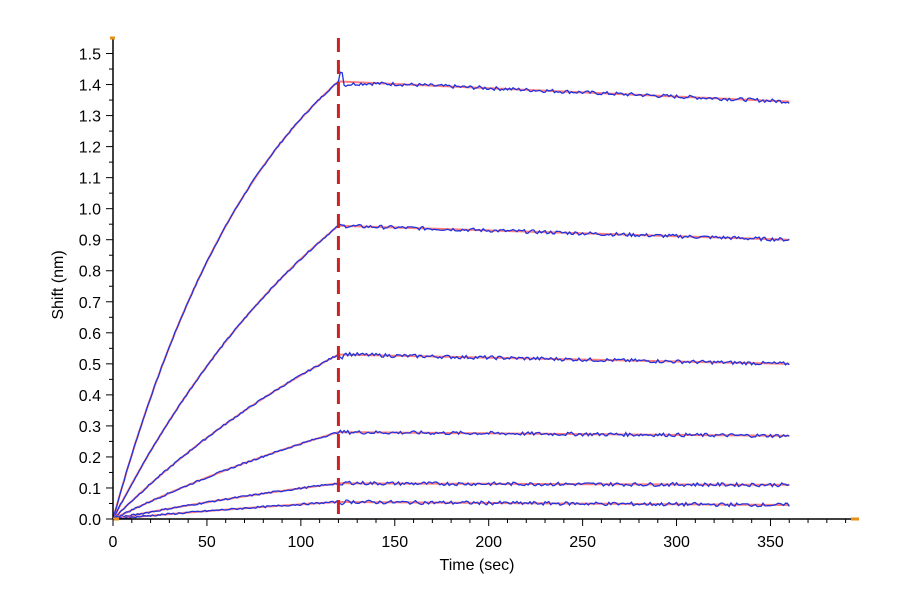 This screenshot has width=900, height=600. I want to click on y-tick-label: 0.4, so click(90, 396).